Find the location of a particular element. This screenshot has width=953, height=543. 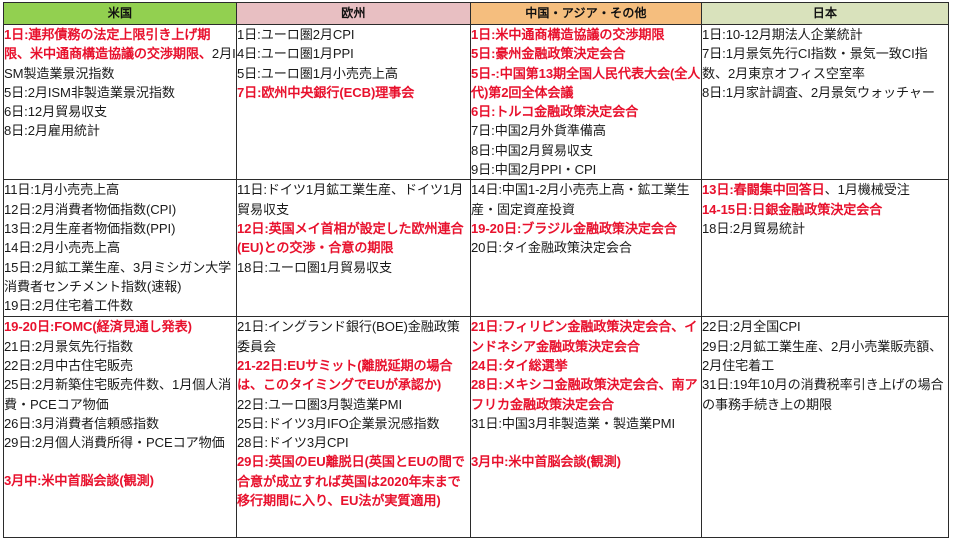

calendar-event-item: 18日:ユーロ圏1月貿易収支 is located at coordinates (315, 267).